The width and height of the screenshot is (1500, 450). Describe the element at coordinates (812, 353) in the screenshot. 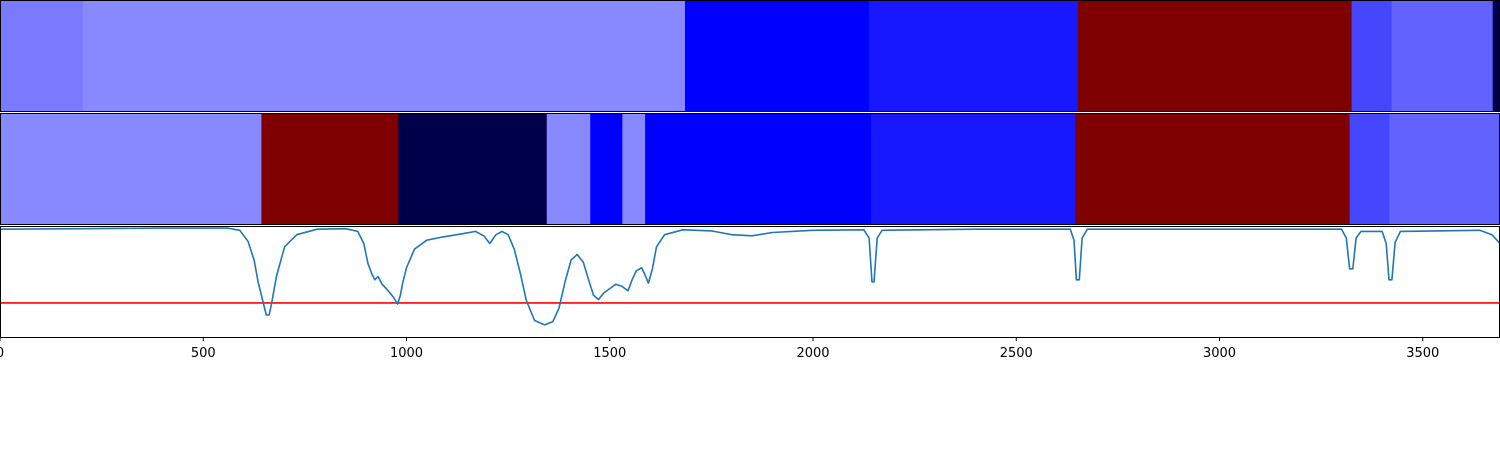

I see `x-tick-label: 2000` at that location.